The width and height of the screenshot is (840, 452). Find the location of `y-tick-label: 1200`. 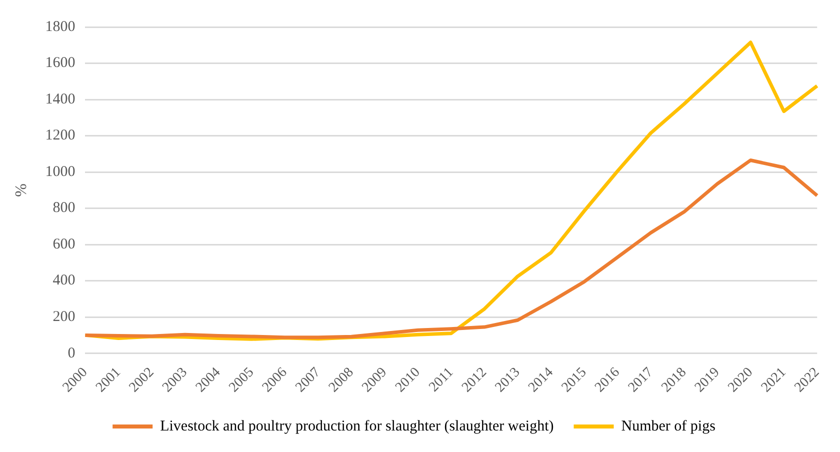

y-tick-label: 1200 is located at coordinates (60, 136).